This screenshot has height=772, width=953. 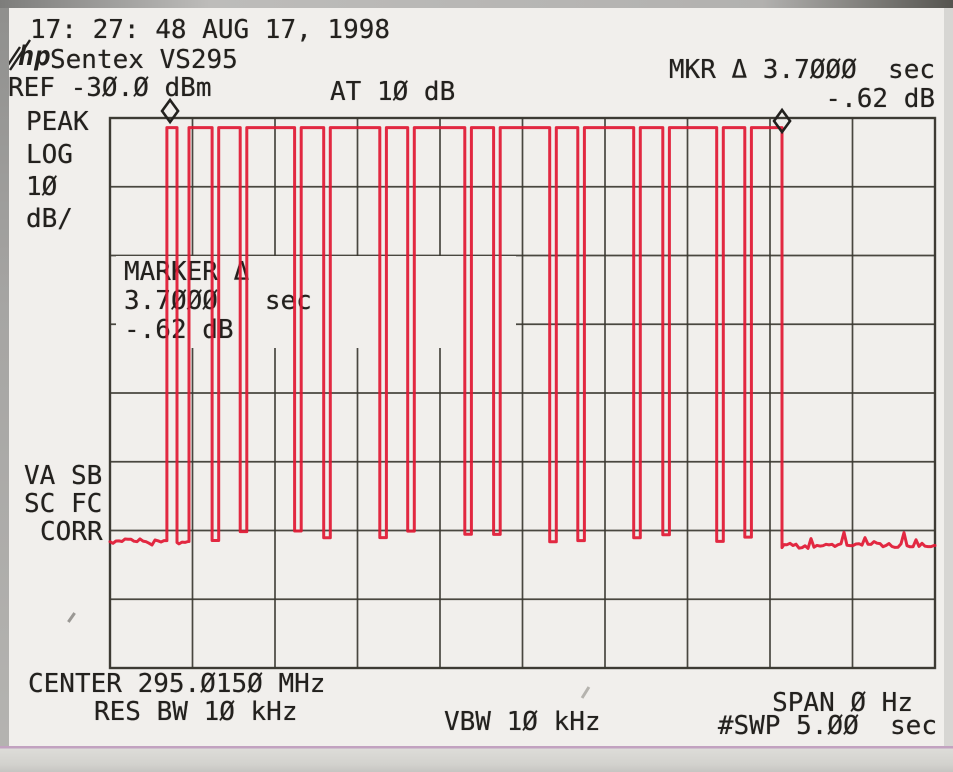 What do you see at coordinates (49, 219) in the screenshot?
I see `scale-unit-label: dB/` at bounding box center [49, 219].